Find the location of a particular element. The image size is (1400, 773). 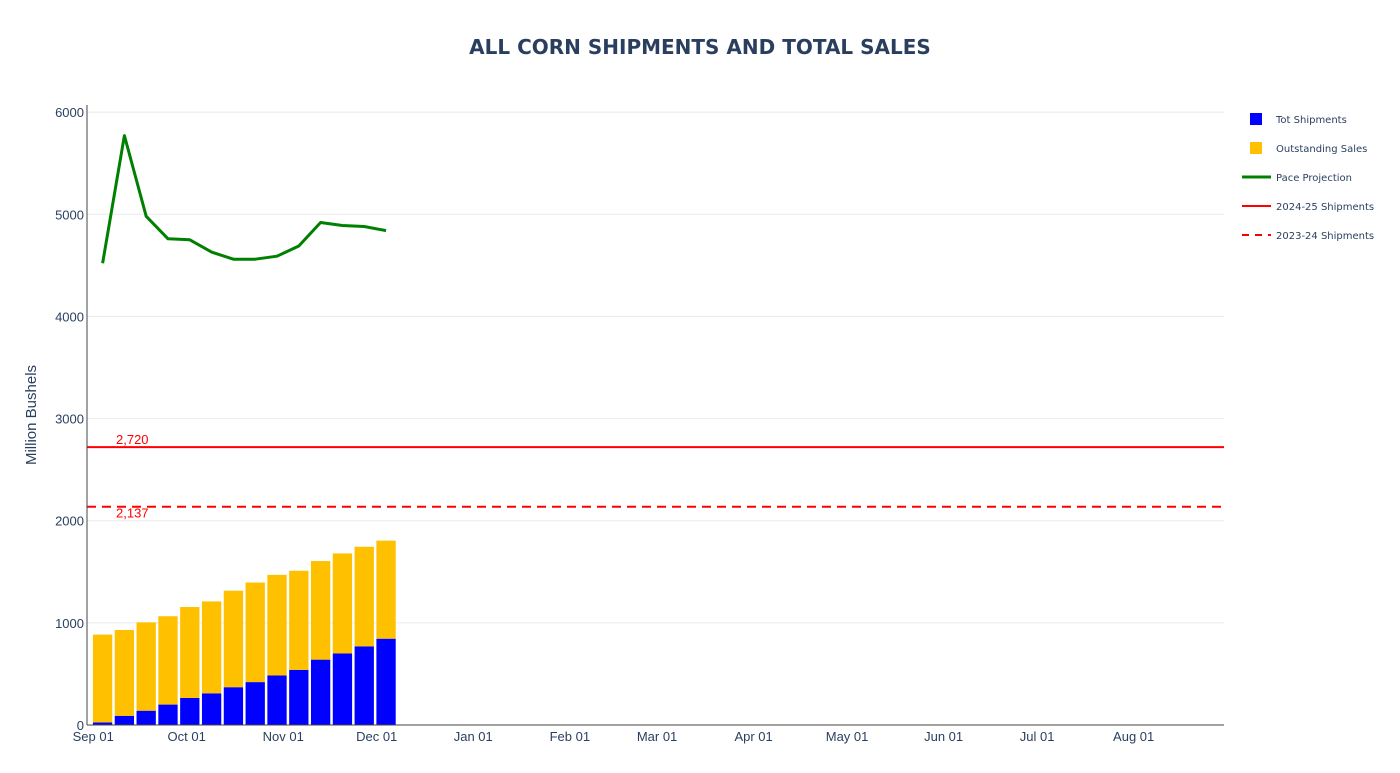

y-tick-label: 2000 is located at coordinates (69, 521).